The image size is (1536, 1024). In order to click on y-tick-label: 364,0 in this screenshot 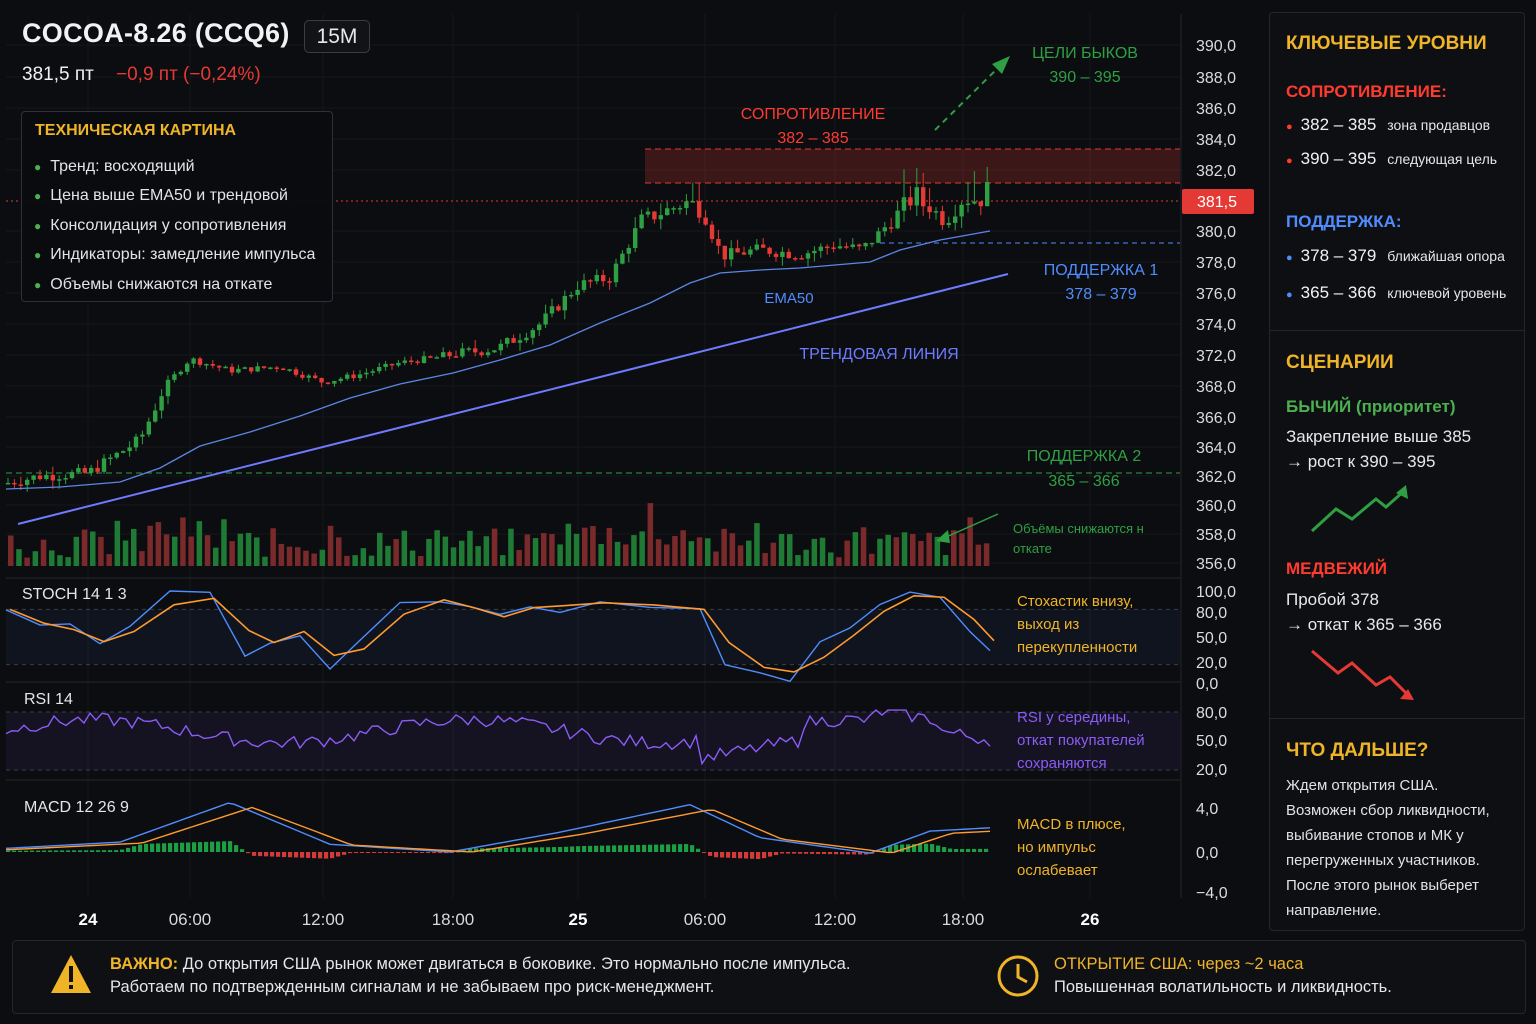, I will do `click(1216, 448)`.